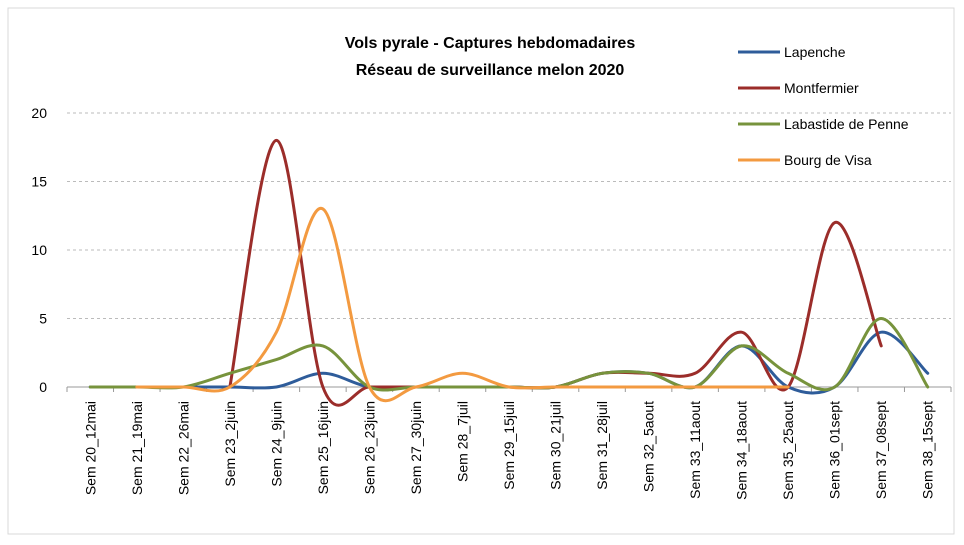  Describe the element at coordinates (846, 124) in the screenshot. I see `legend-label: Labastide de Penne` at that location.